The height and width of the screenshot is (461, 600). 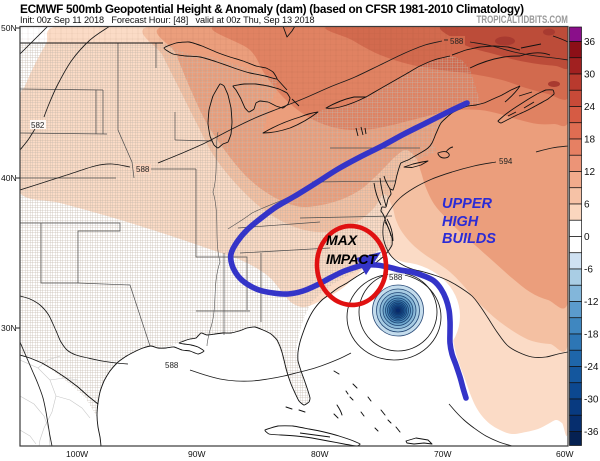 What do you see at coordinates (38, 125) in the screenshot?
I see `svg-text: 582` at bounding box center [38, 125].